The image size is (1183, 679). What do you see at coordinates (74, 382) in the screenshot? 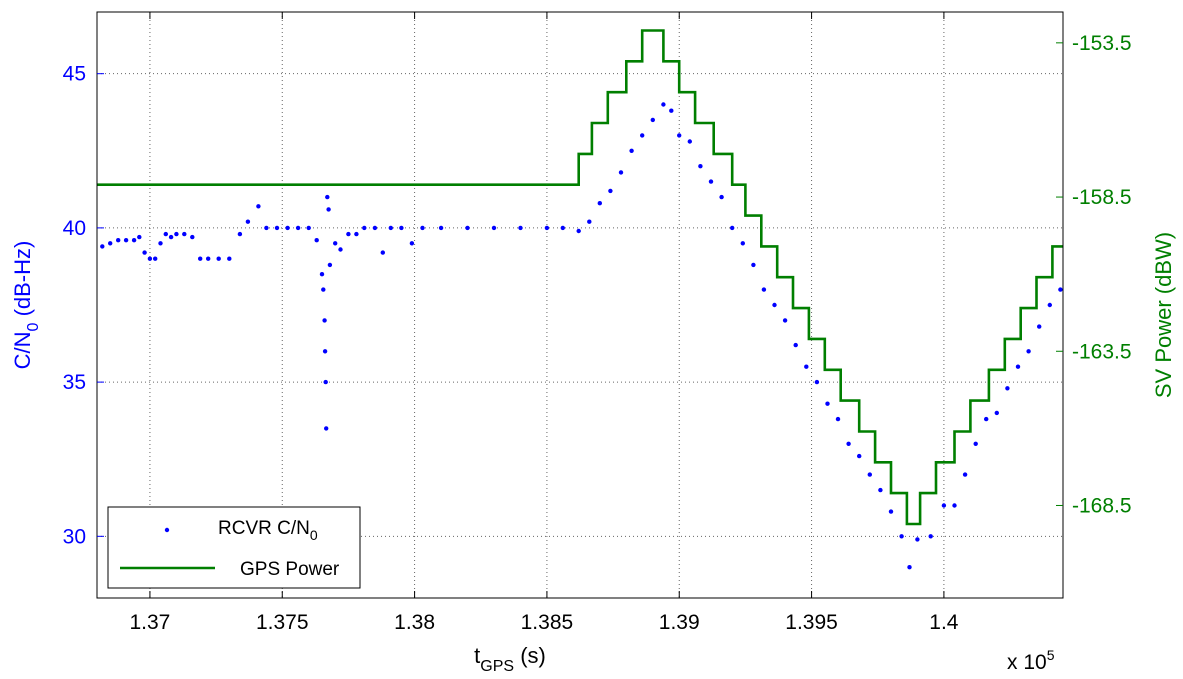
I see `y-left-tick-label: 35` at bounding box center [74, 382].